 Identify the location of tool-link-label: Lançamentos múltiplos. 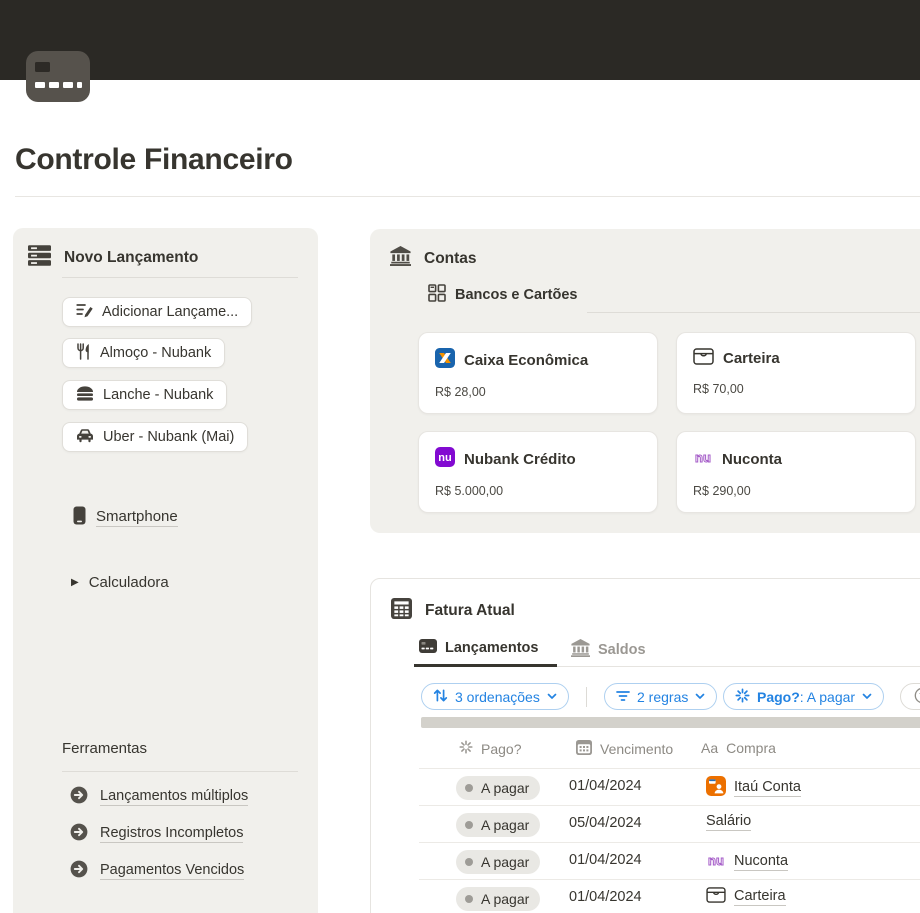
(174, 797).